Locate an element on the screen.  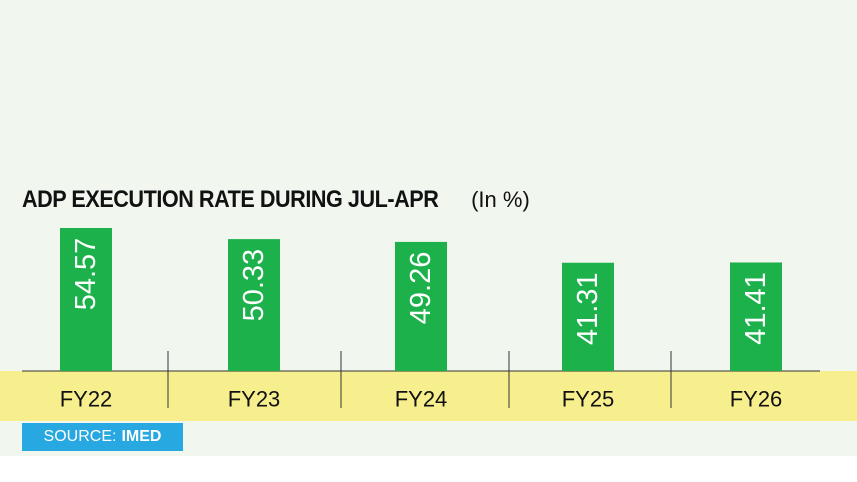
data-label-fy24: 49.26 is located at coordinates (421, 288).